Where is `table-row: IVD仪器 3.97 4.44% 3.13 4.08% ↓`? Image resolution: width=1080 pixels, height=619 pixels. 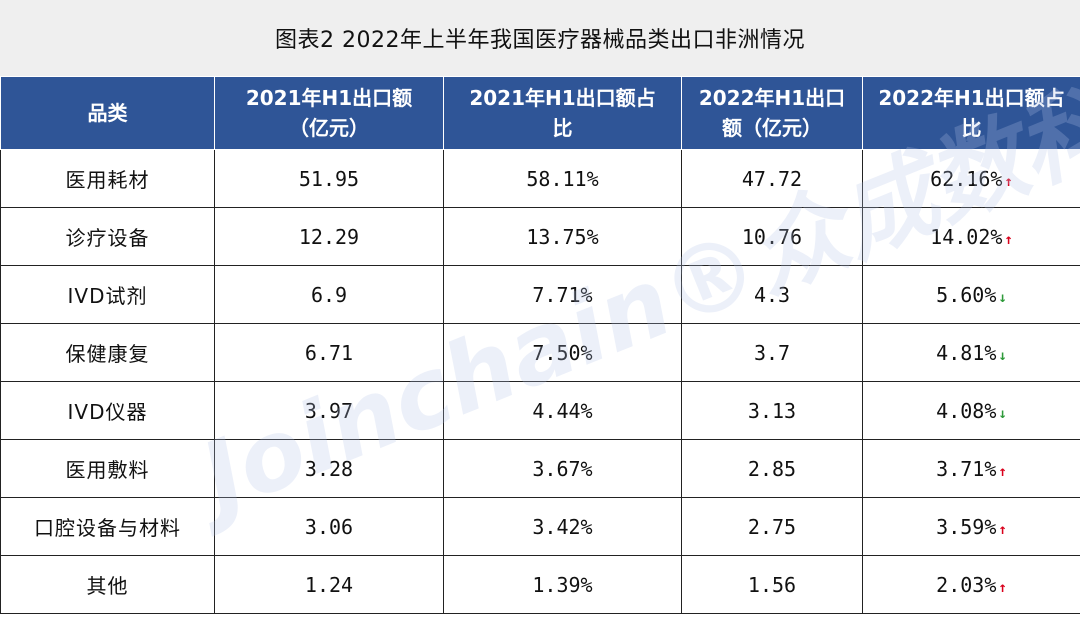
table-row: IVD仪器 3.97 4.44% 3.13 4.08% ↓ is located at coordinates (540, 410).